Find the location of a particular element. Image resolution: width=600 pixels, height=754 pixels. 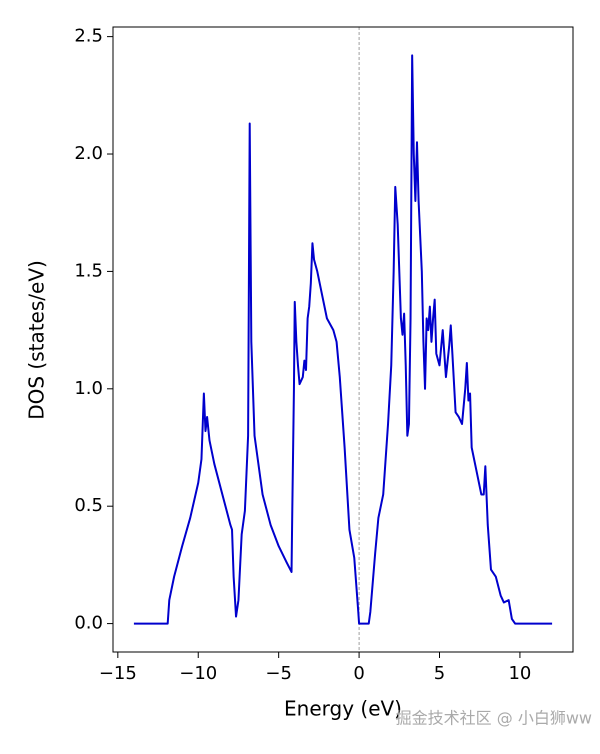

x-tick-label: −5 is located at coordinates (278, 673).